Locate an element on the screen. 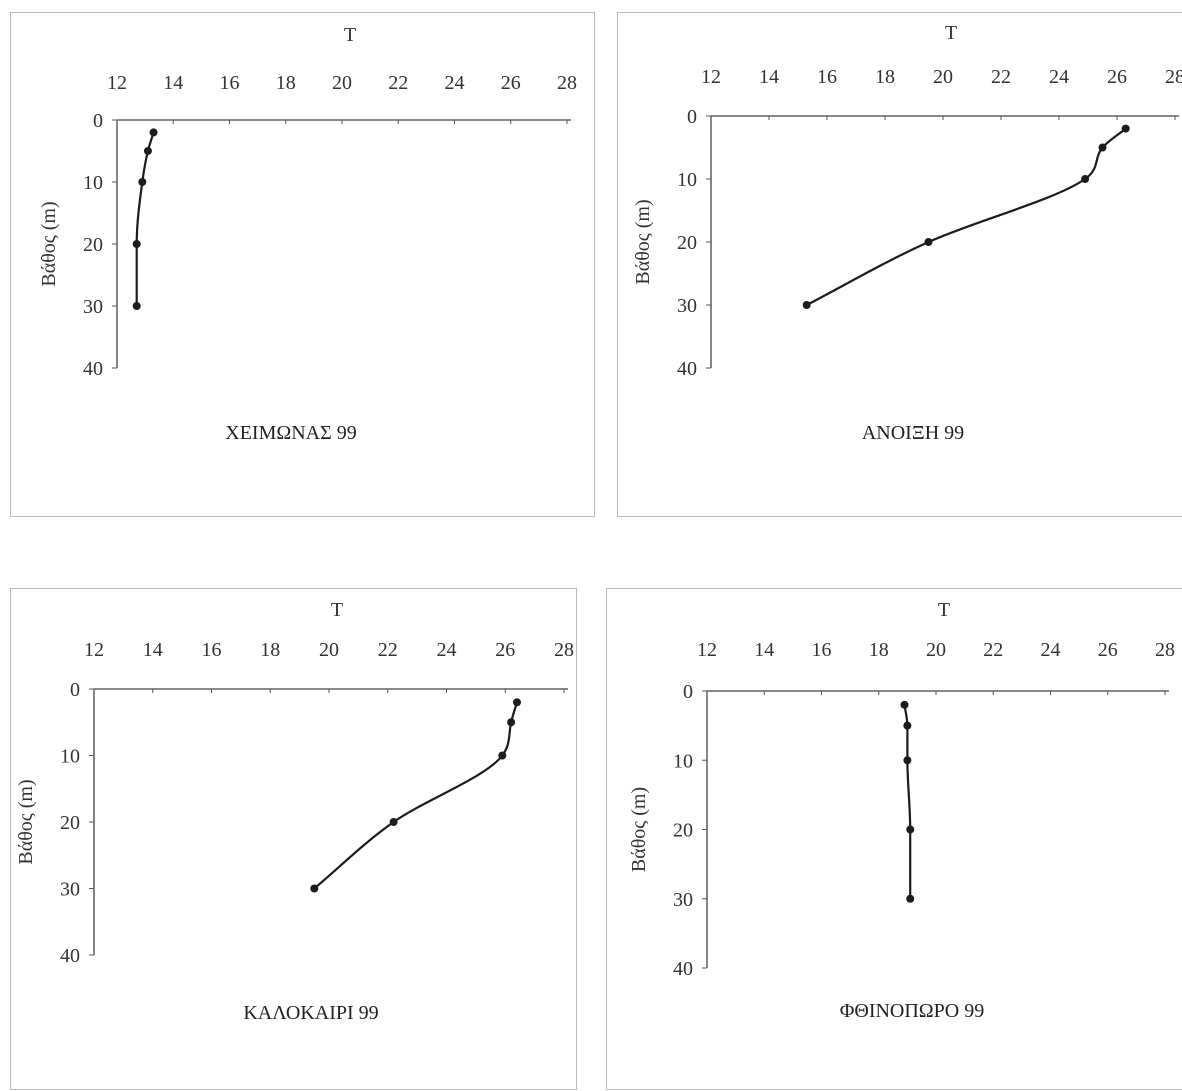  chart-title: ΦΘΙΝΟΠΩΡΟ 99 is located at coordinates (912, 1011).